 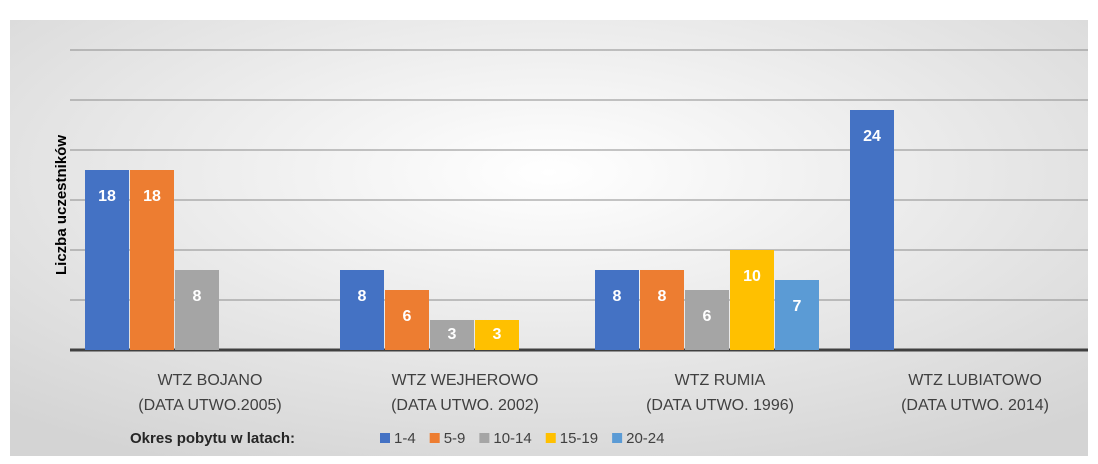 I want to click on legend-title: Okres pobytu w latach:, so click(x=212, y=438).